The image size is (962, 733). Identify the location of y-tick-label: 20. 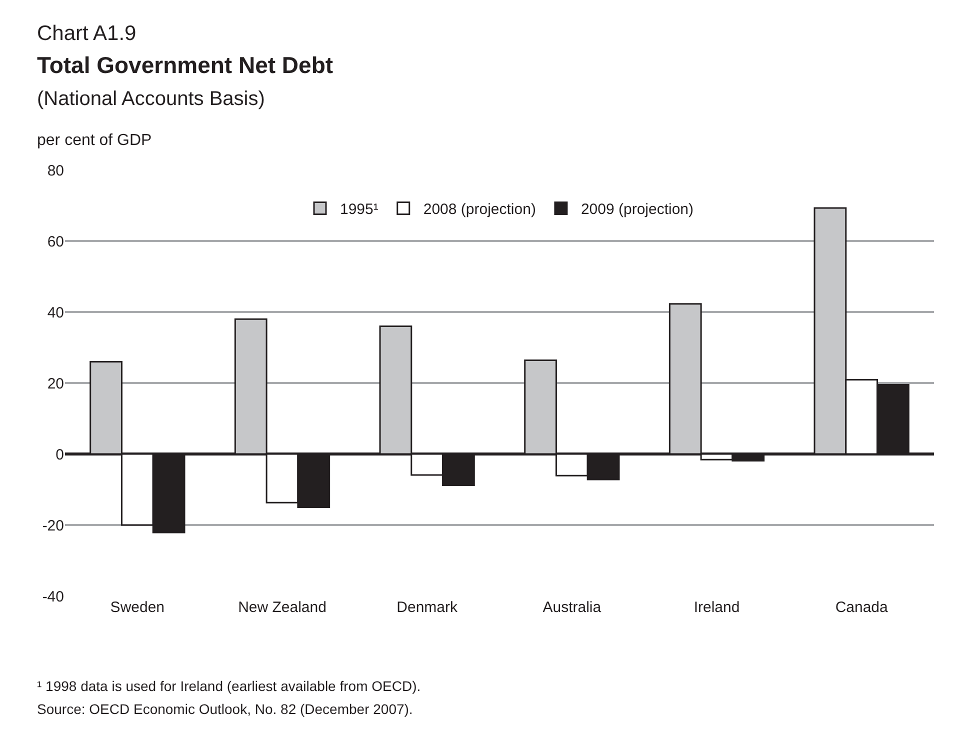
(55, 383).